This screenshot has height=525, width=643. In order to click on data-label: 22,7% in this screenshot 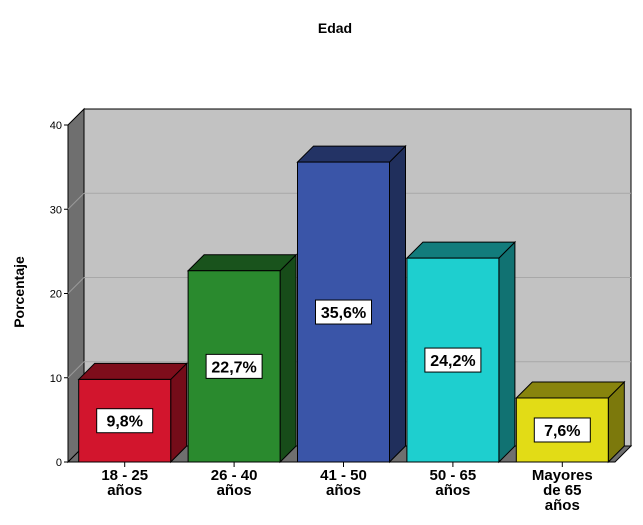, I will do `click(233, 367)`.